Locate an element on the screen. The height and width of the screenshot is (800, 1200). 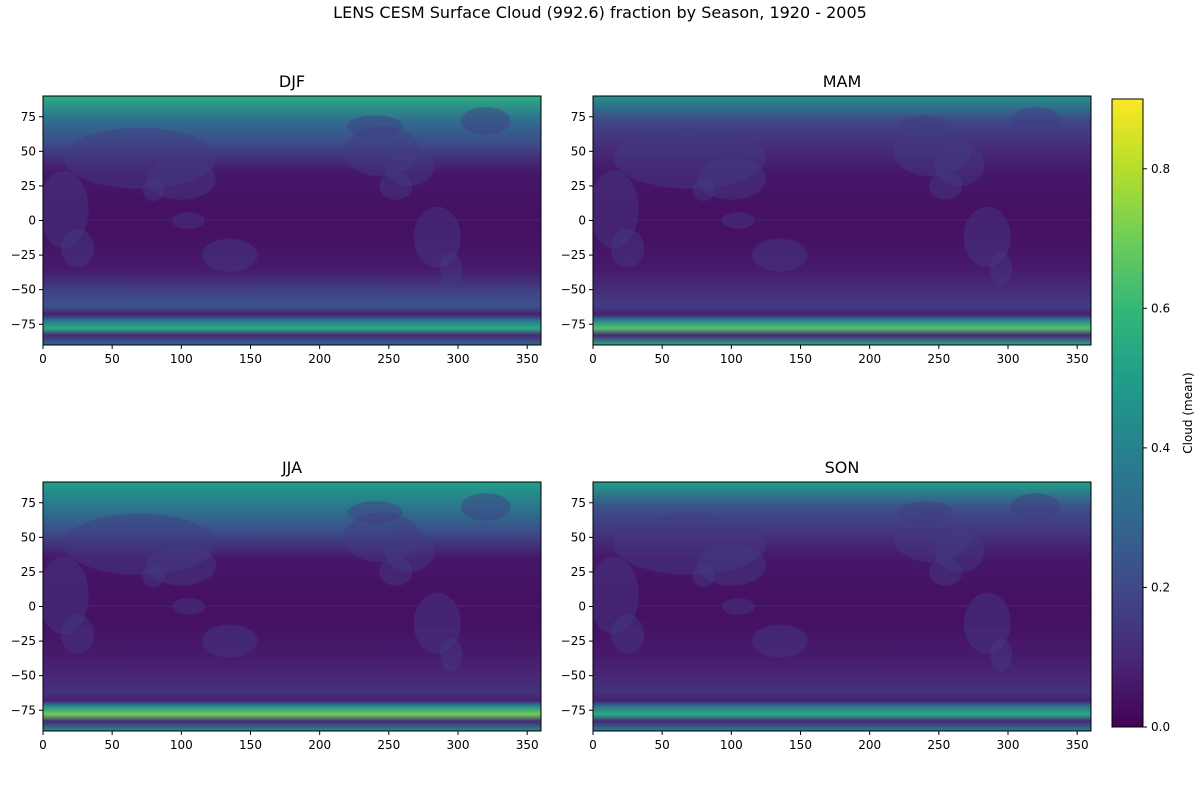
colorbar-tick-label: 0.4 is located at coordinates (1160, 448).